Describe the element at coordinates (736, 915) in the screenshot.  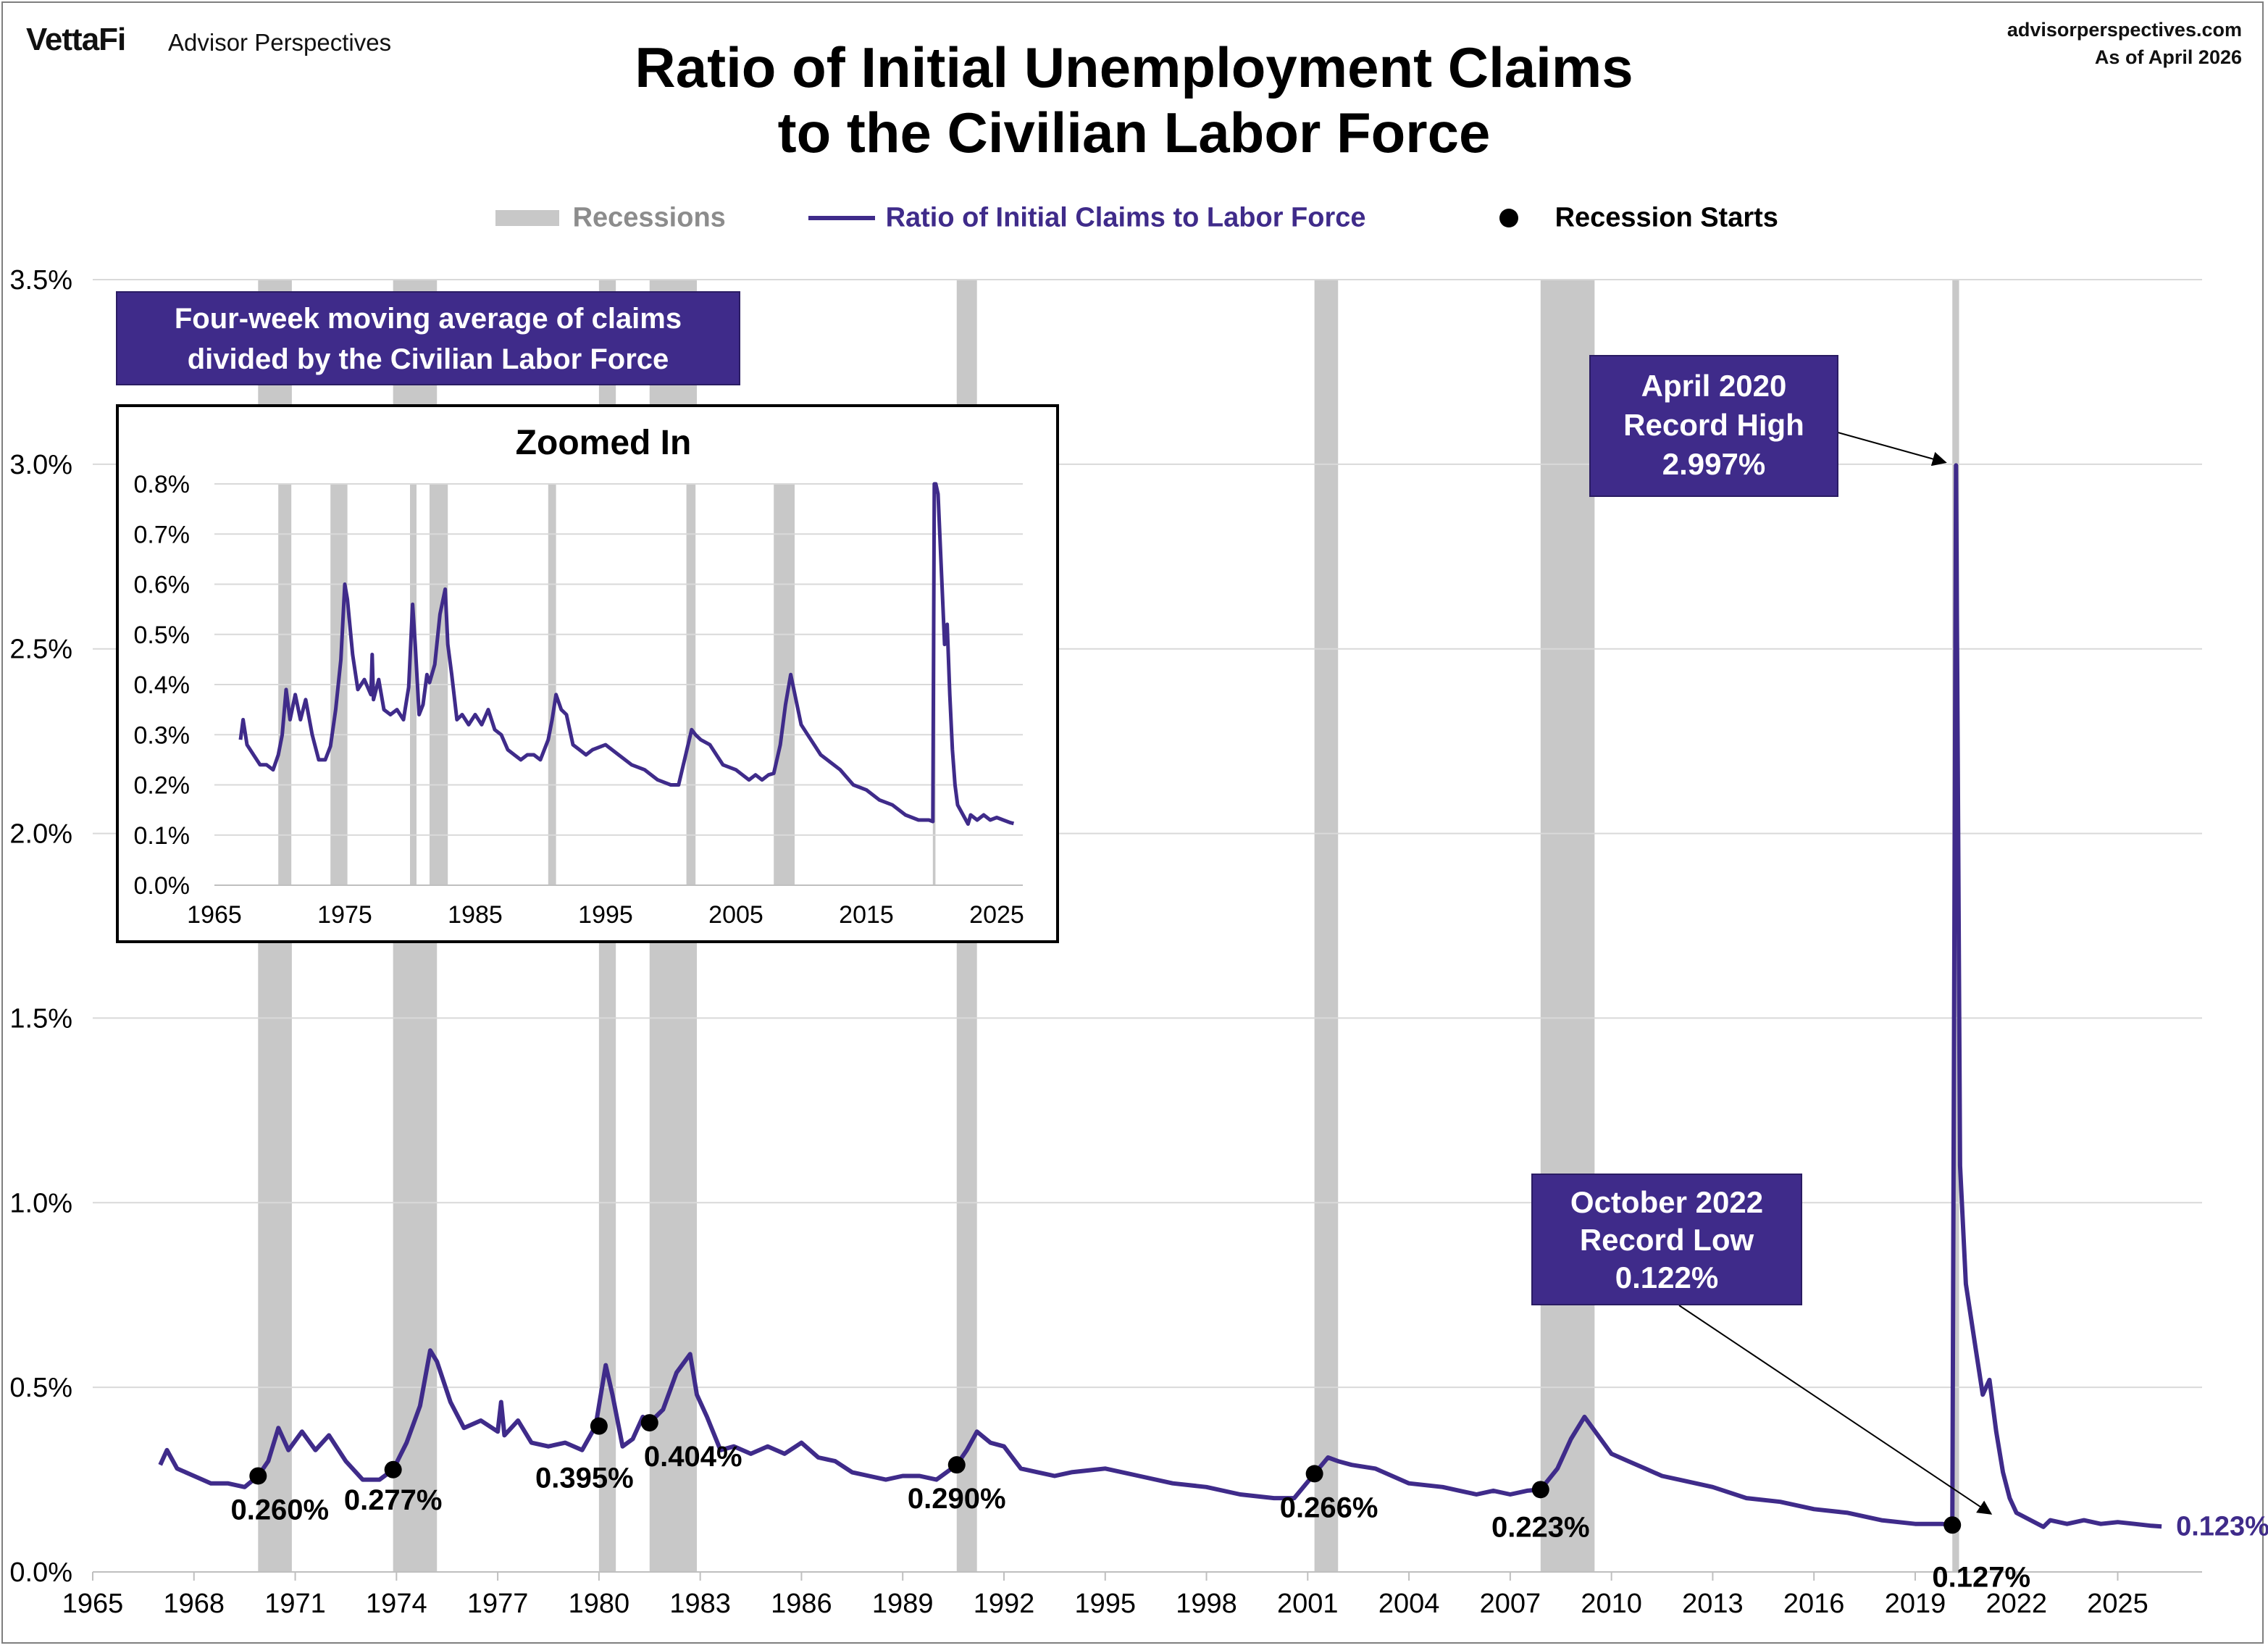
I see `inset-x-tick-label: 2005` at that location.